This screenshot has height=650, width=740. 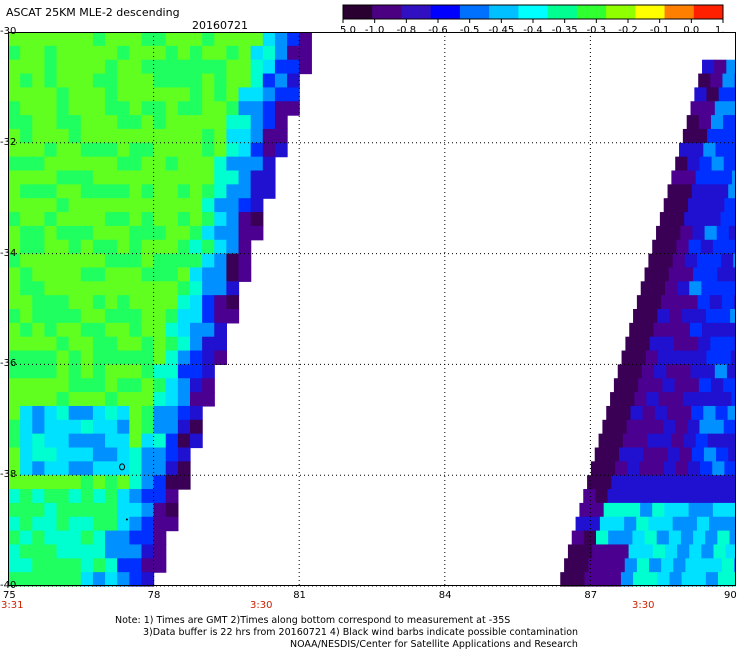 What do you see at coordinates (261, 605) in the screenshot?
I see `time-label: 3:30` at bounding box center [261, 605].